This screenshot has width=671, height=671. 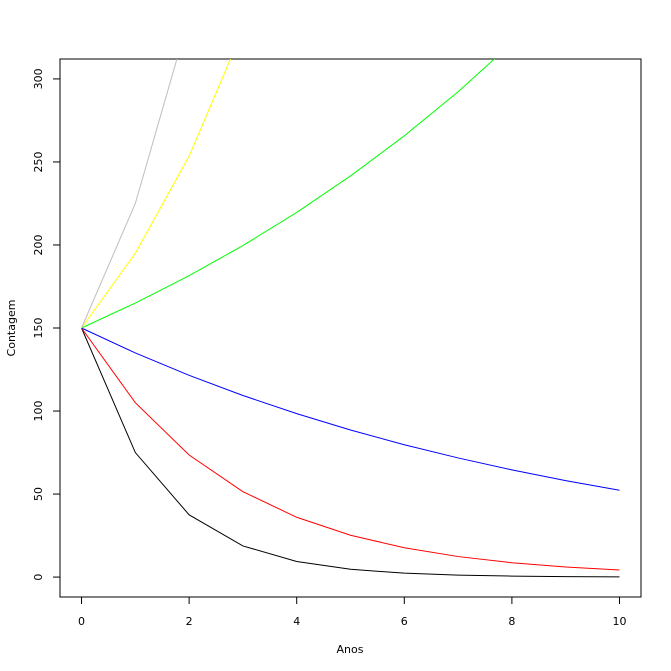 What do you see at coordinates (38, 78) in the screenshot?
I see `y-tick-label: 300` at bounding box center [38, 78].